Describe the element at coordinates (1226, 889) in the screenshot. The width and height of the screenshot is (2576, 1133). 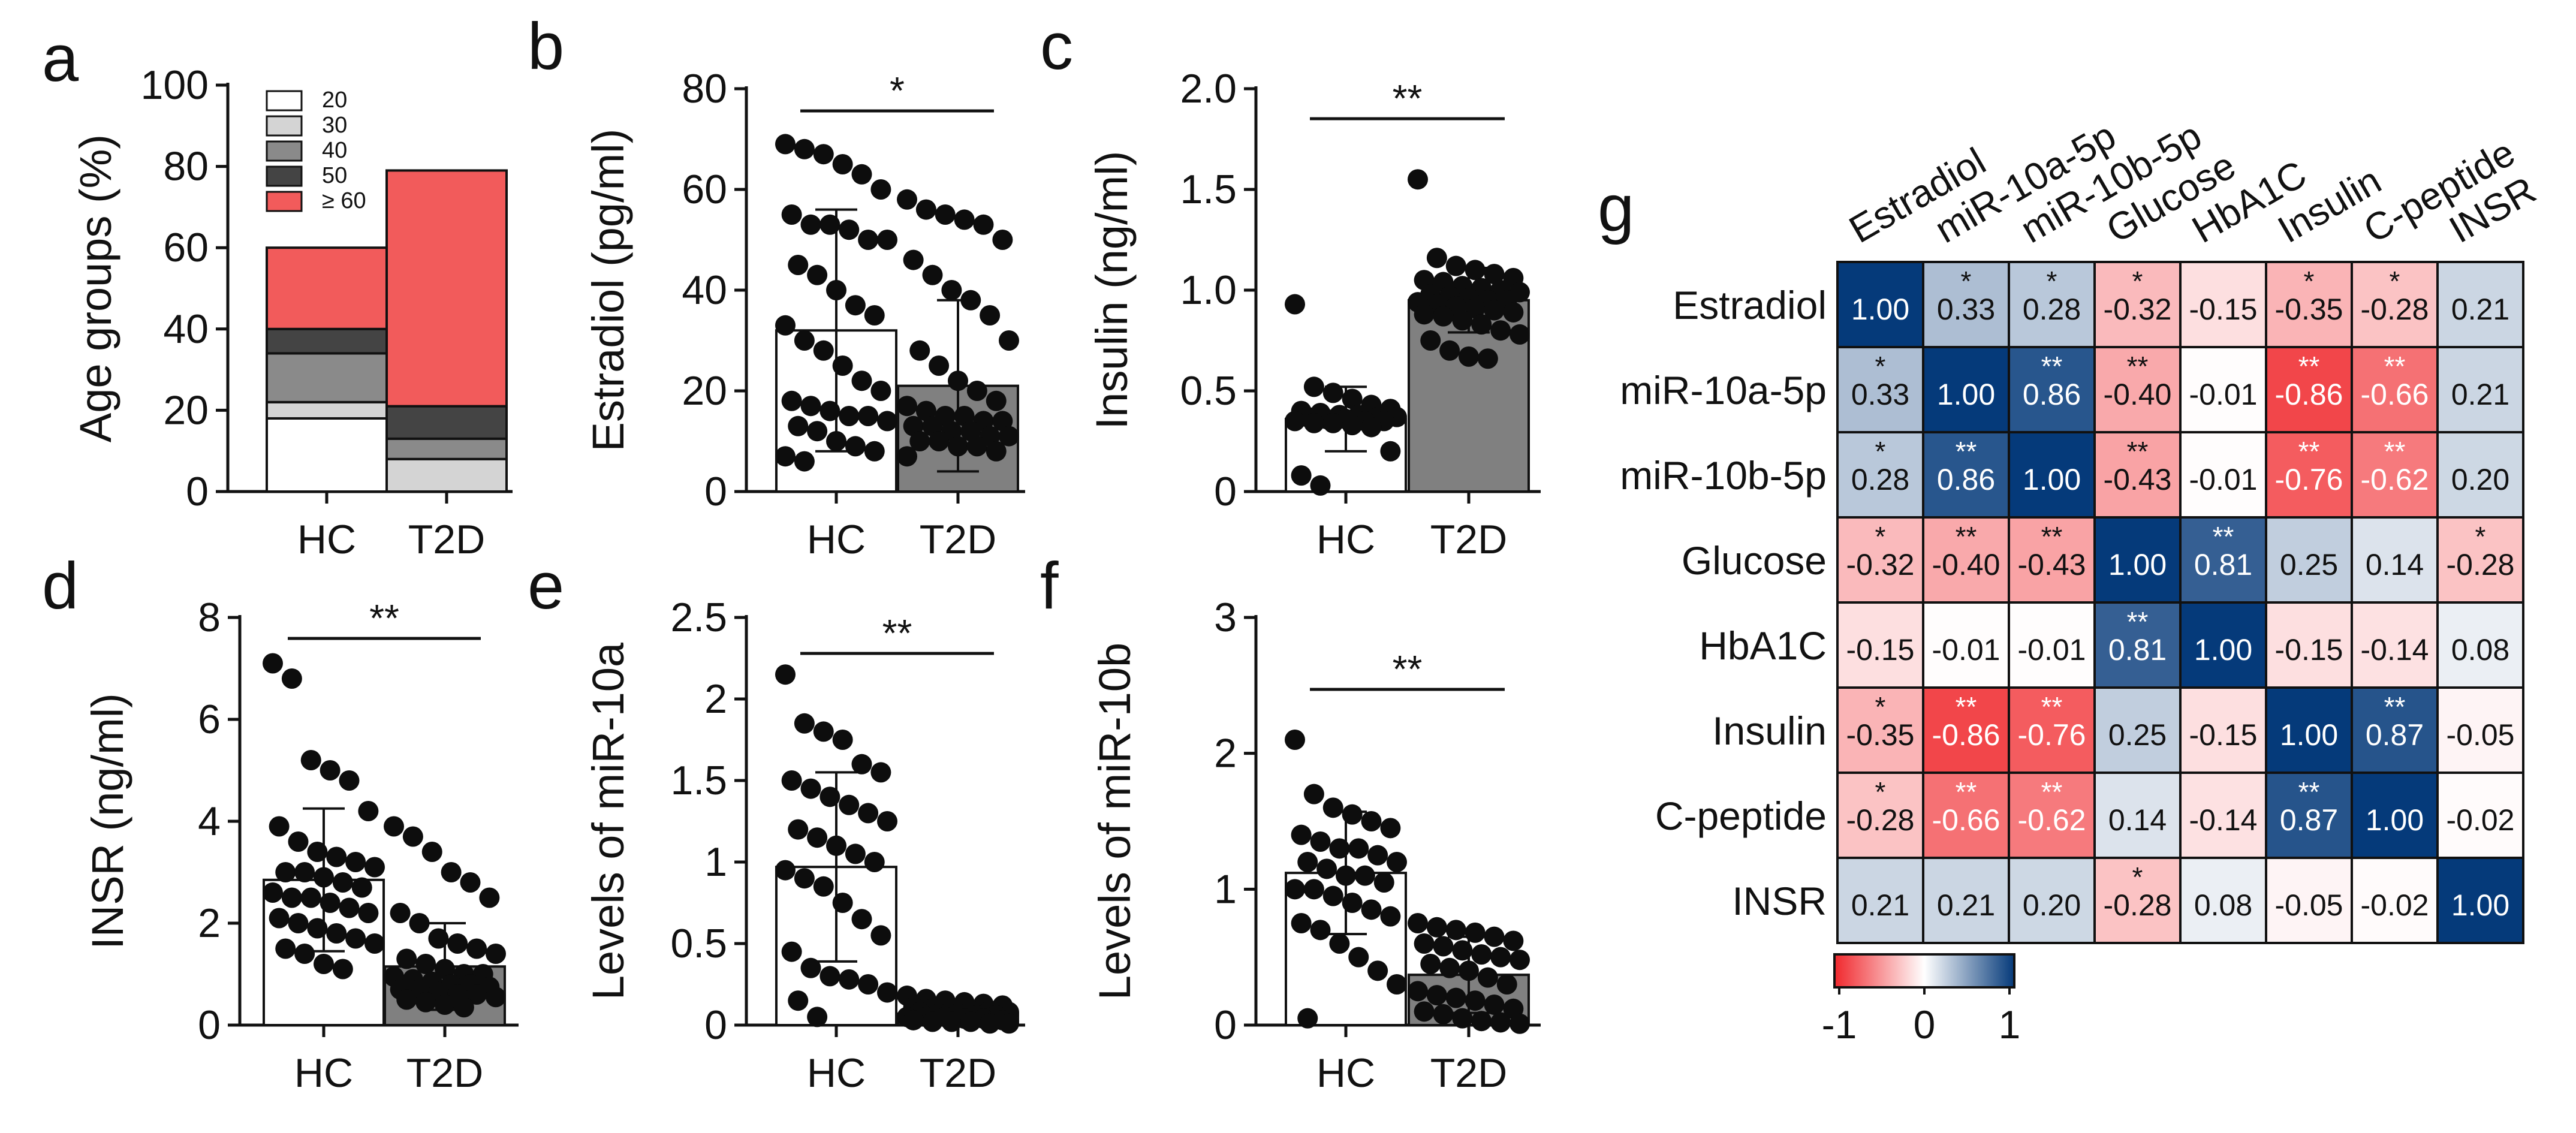
I see `y-tick-label: 1` at that location.